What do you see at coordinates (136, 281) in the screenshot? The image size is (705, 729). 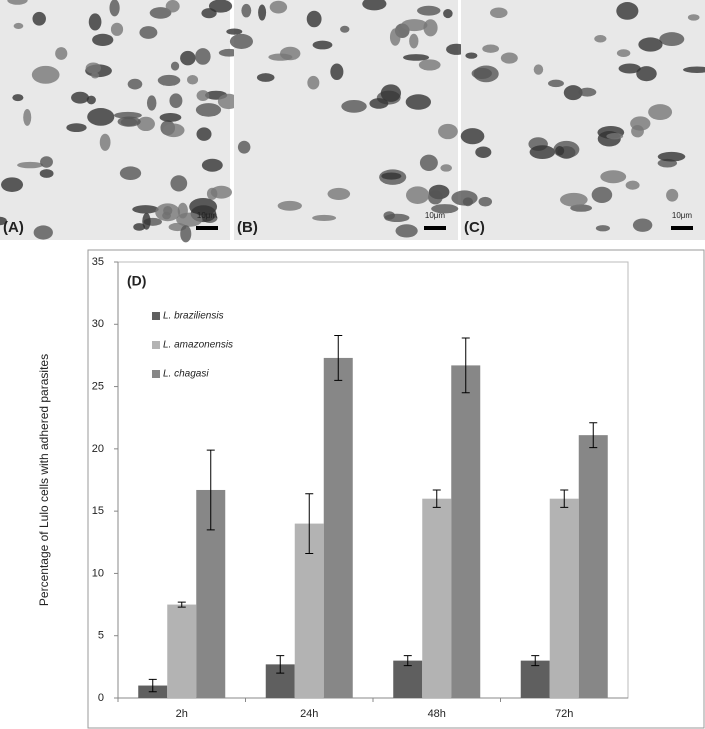 I see `annotation: (D)` at bounding box center [136, 281].